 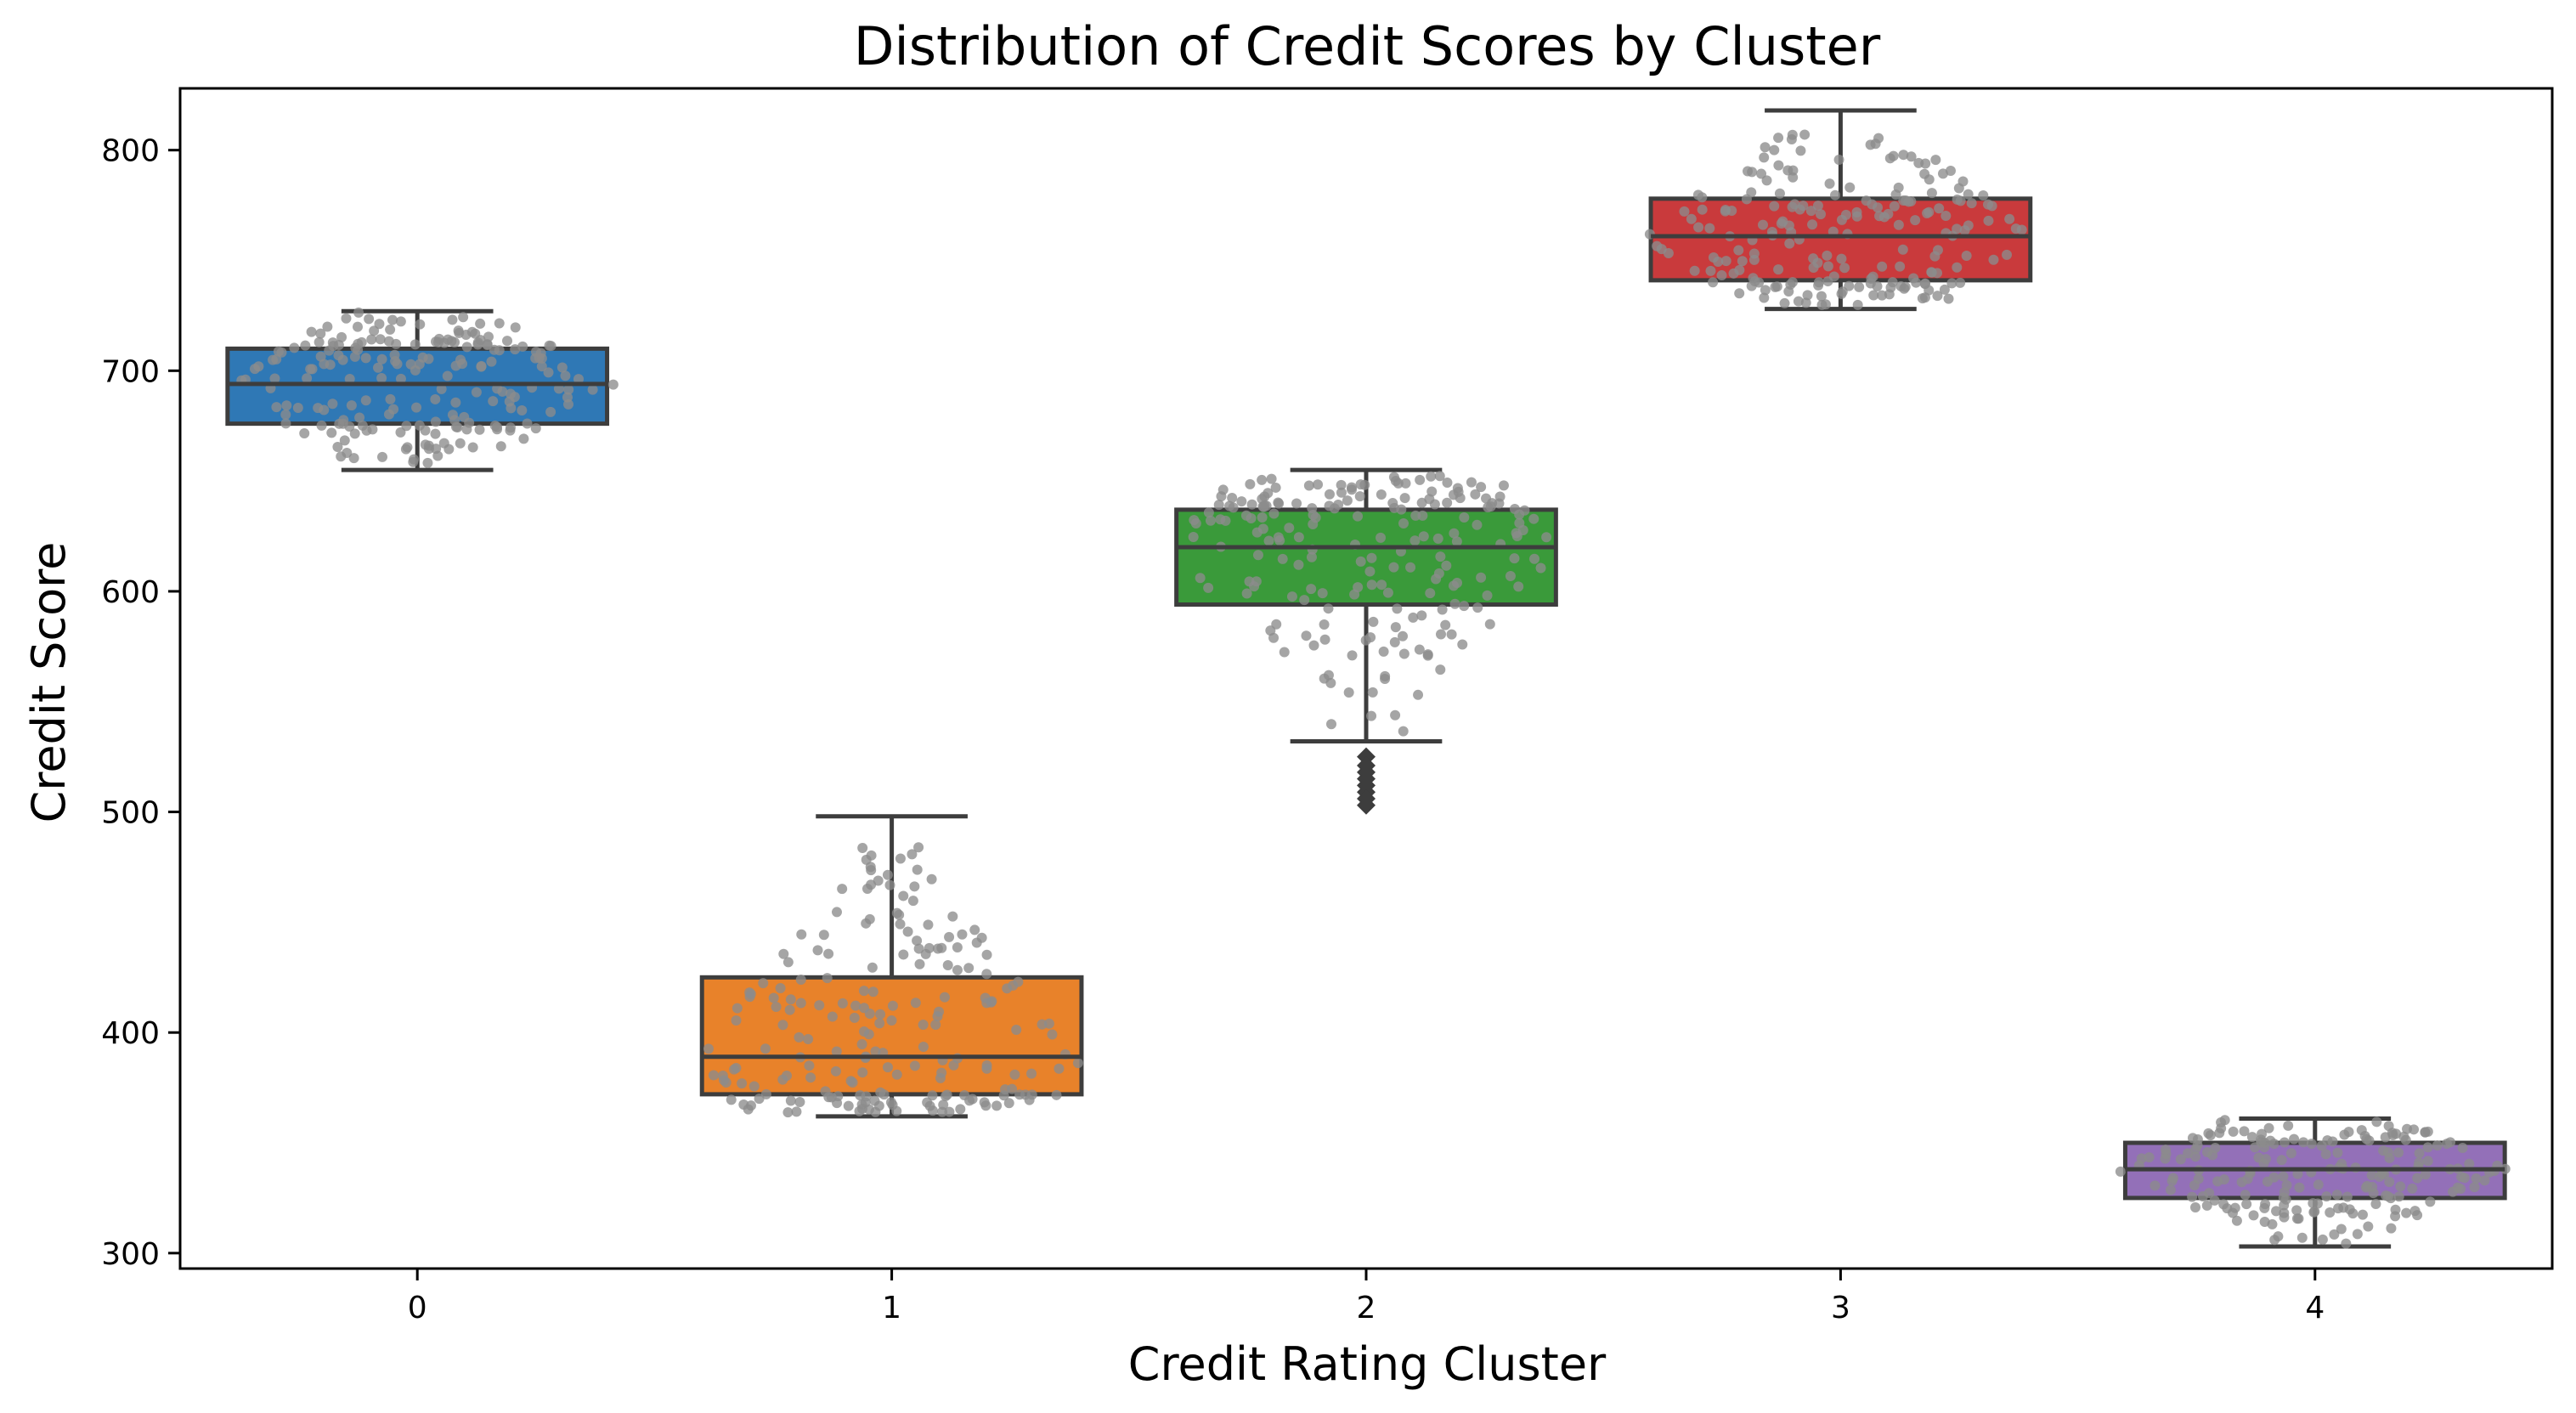 What do you see at coordinates (2315, 1308) in the screenshot?
I see `x-tick-label: 4` at bounding box center [2315, 1308].